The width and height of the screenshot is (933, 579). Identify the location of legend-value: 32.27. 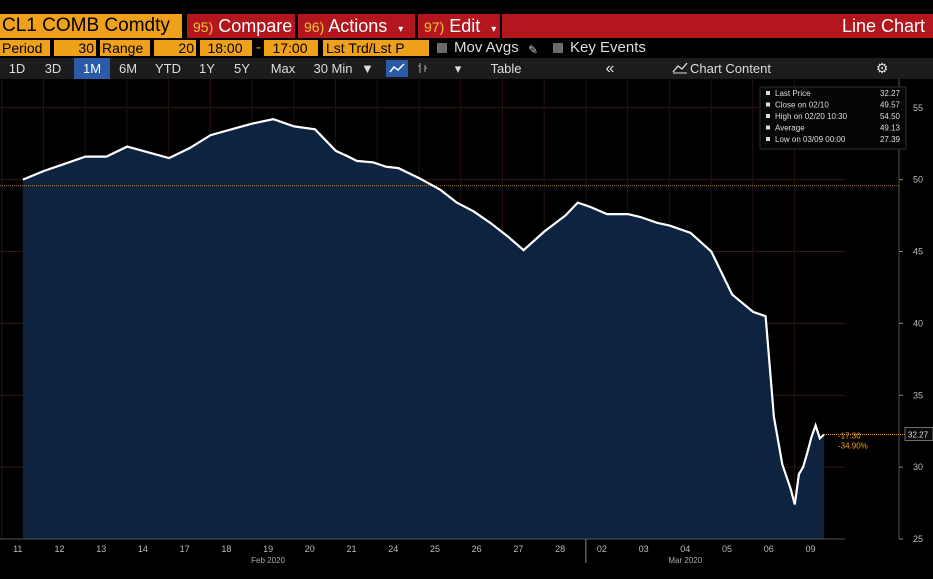
(890, 93).